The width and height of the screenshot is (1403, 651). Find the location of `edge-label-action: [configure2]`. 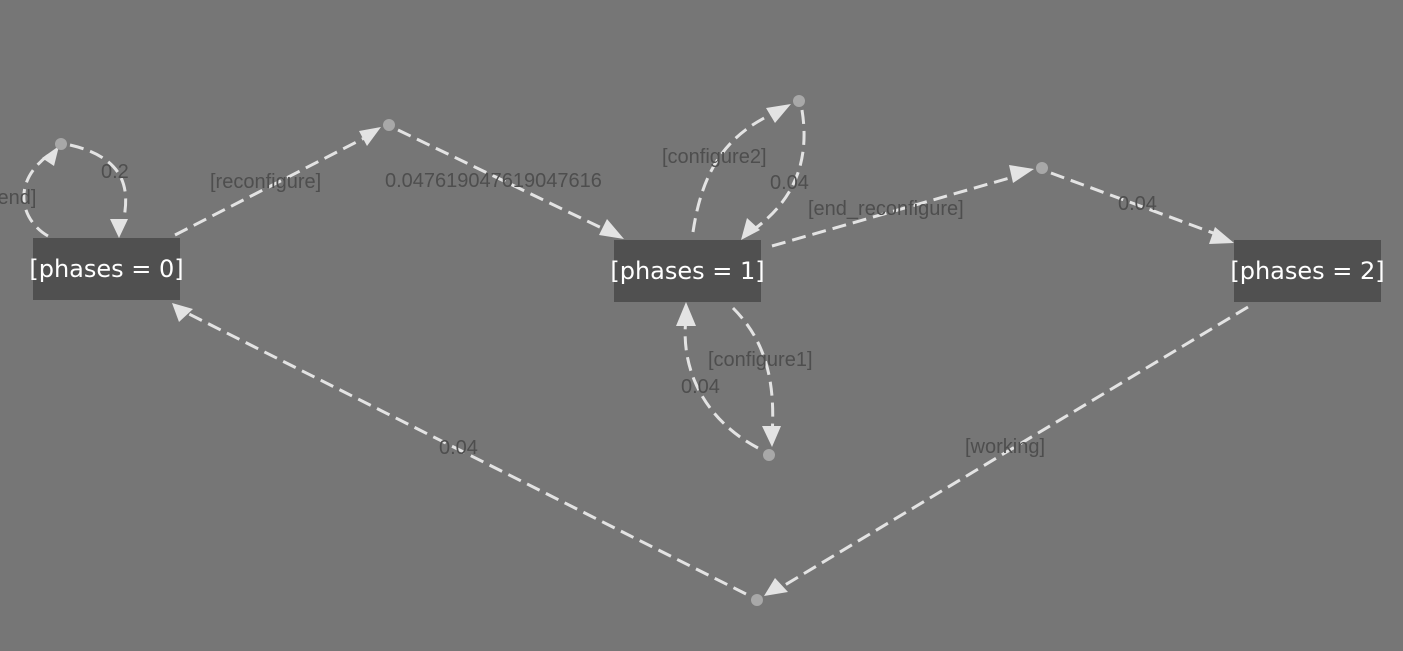

edge-label-action: [configure2] is located at coordinates (714, 157).